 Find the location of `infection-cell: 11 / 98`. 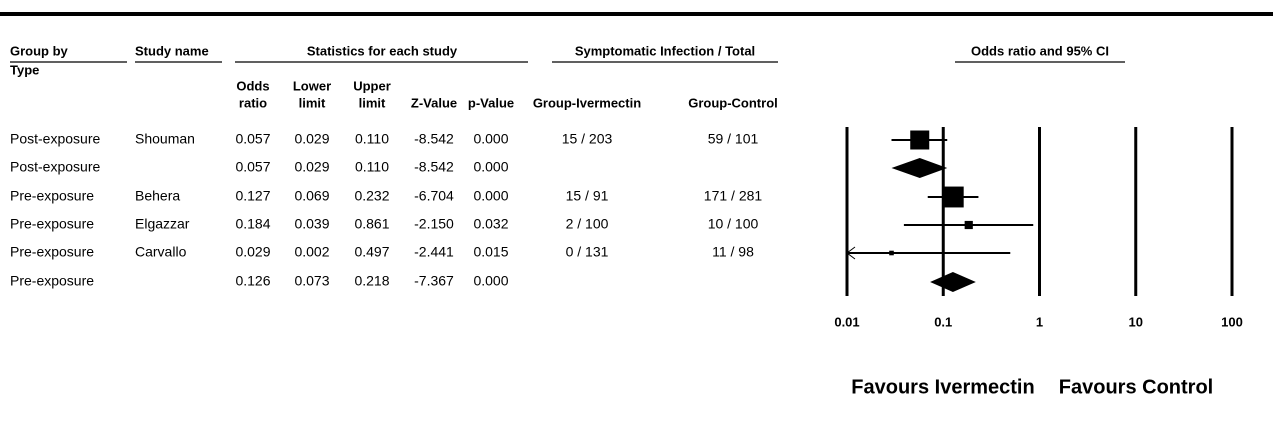

infection-cell: 11 / 98 is located at coordinates (733, 252).